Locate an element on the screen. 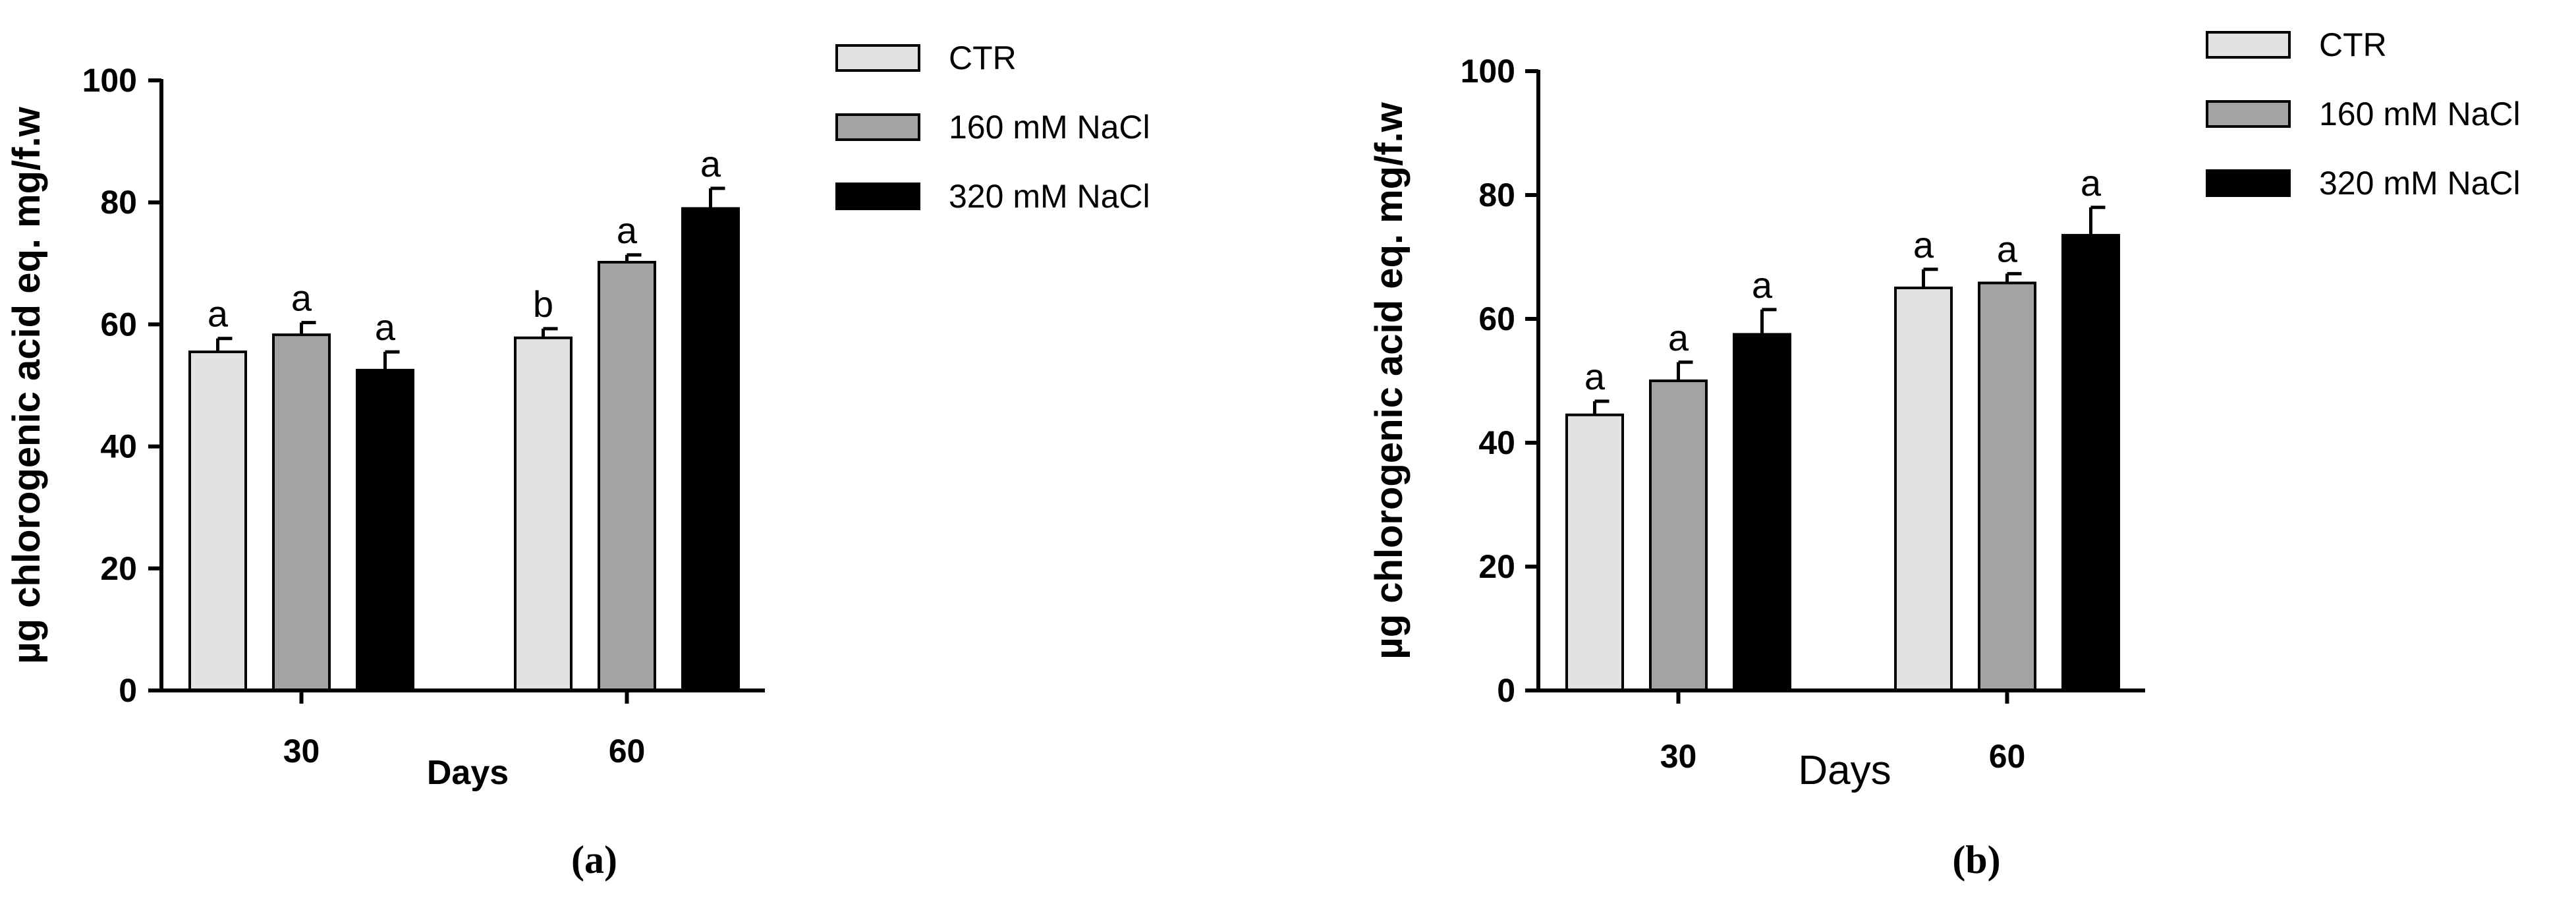 This screenshot has height=898, width=2576. panel-label: (a) is located at coordinates (594, 860).